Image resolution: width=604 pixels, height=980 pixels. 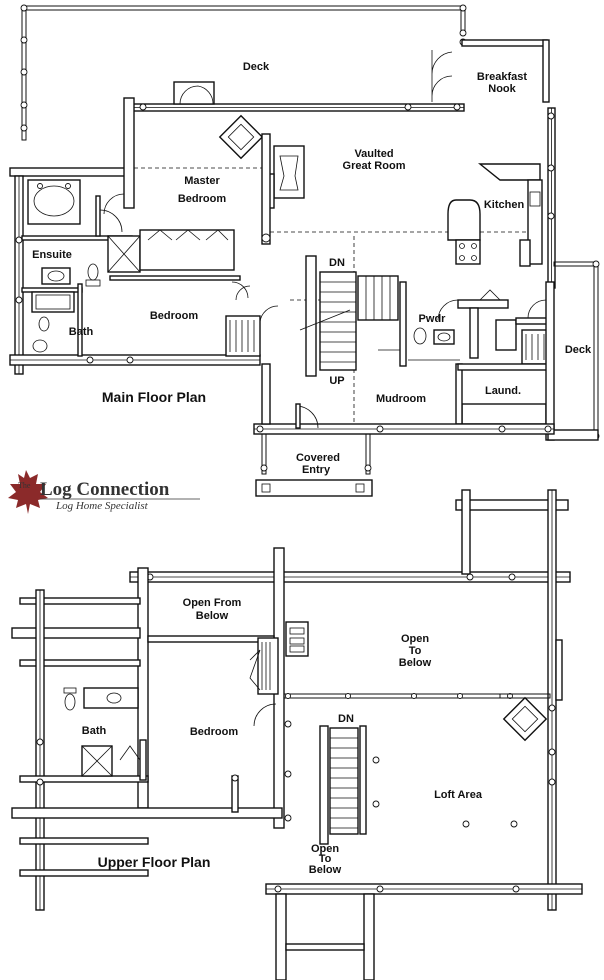 I want to click on upper-floor-title: Upper Floor Plan, so click(x=154, y=862).